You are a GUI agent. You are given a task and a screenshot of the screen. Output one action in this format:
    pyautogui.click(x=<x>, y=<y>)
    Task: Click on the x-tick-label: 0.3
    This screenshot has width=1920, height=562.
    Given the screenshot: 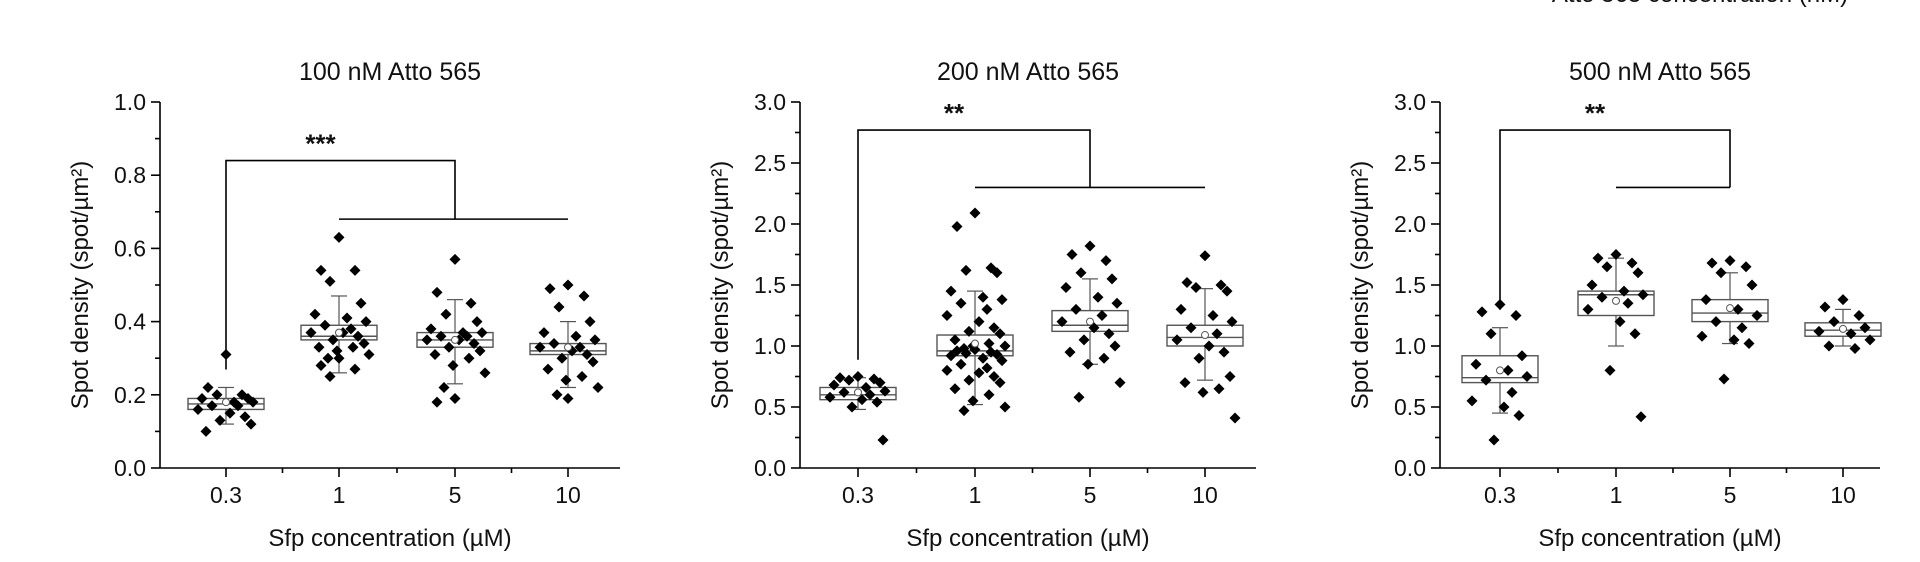 What is the action you would take?
    pyautogui.click(x=858, y=495)
    